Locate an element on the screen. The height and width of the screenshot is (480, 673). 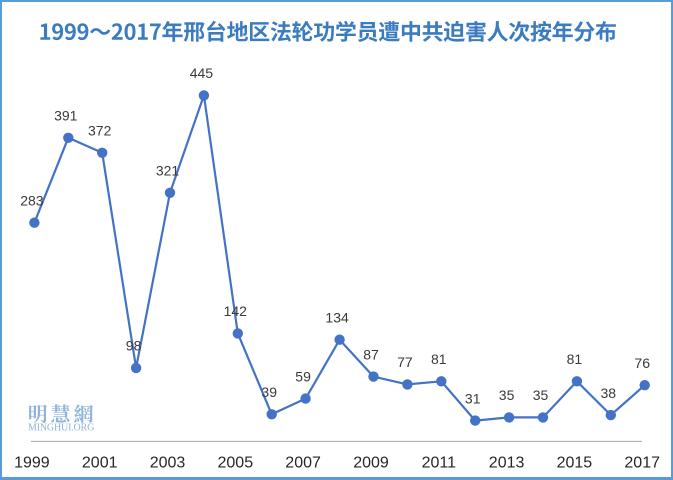
x-axis-tick-labels: 1999 2001 2003 2005 2007 2009 2011 2013 2015 2017 is located at coordinates (337, 463).